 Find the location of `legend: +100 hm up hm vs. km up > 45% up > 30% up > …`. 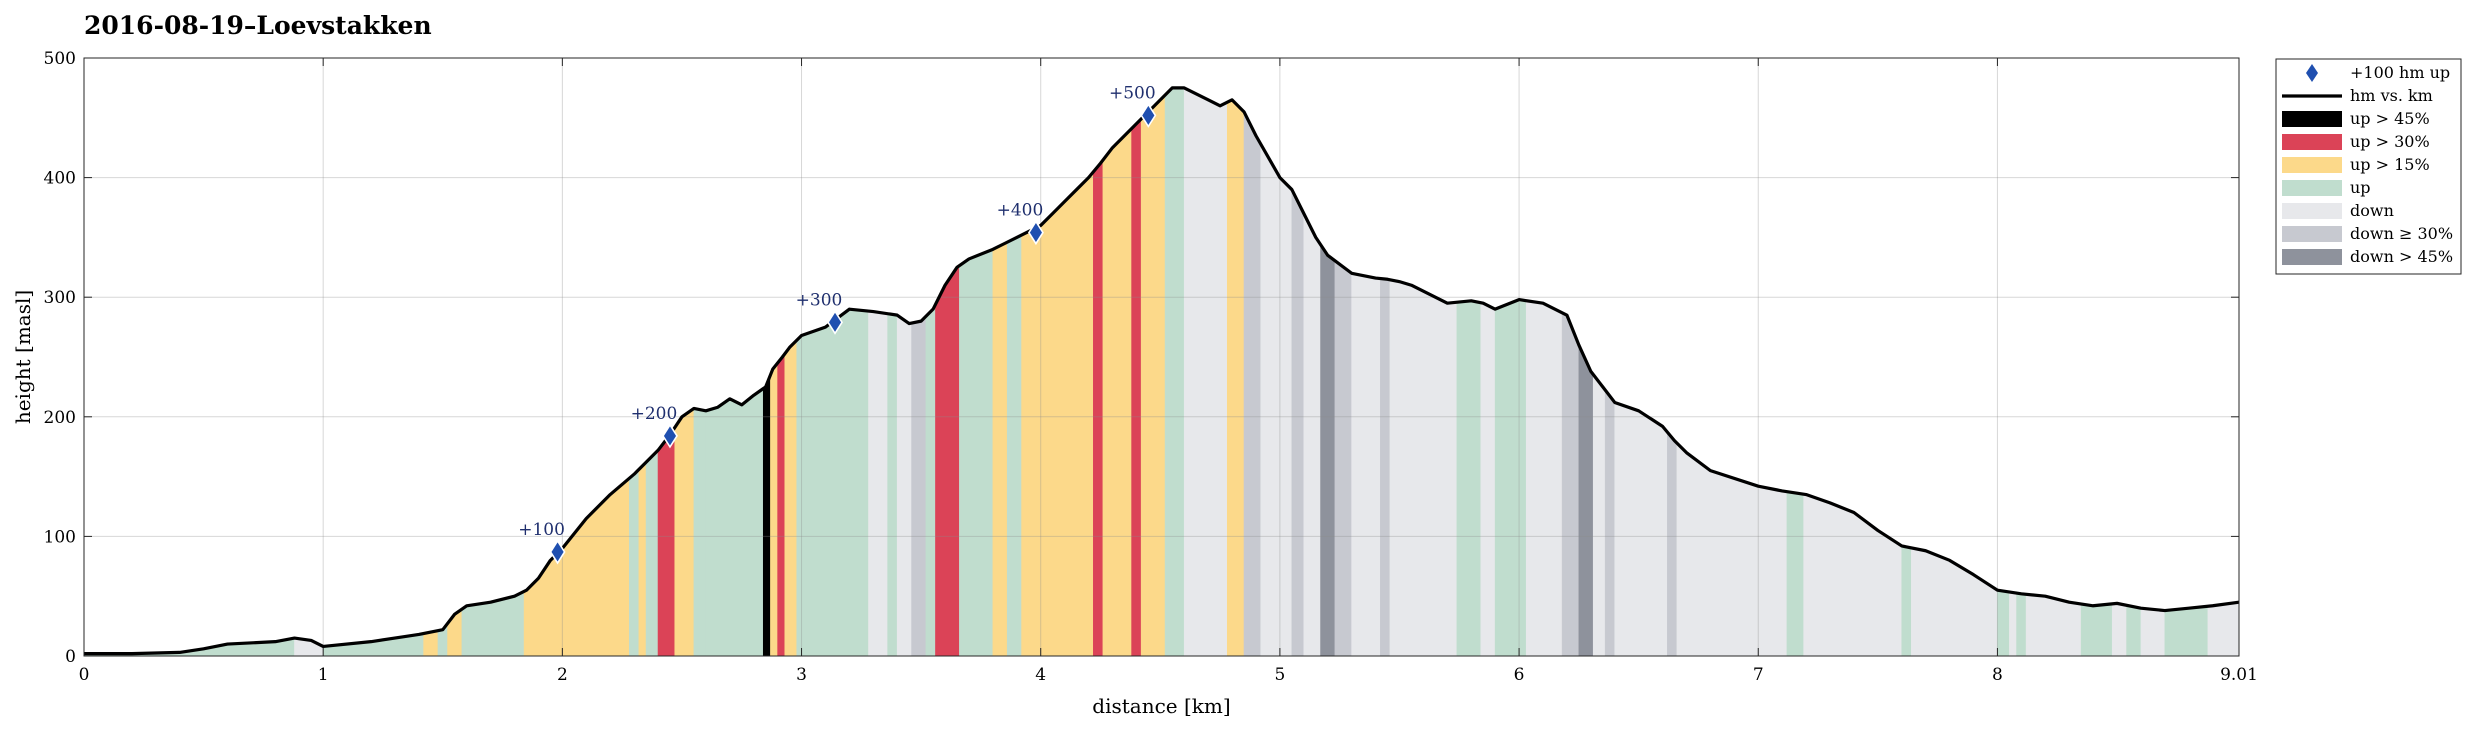

legend: +100 hm up hm vs. km up > 45% up > 30% up > … is located at coordinates (2368, 166).